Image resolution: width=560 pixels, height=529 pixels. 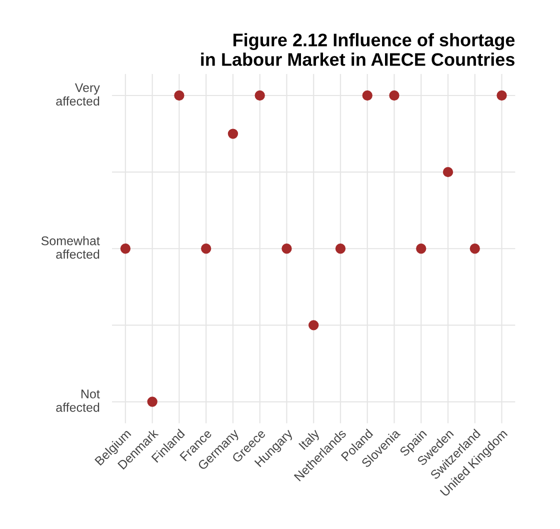 I want to click on text: Not affected, so click(x=78, y=401).